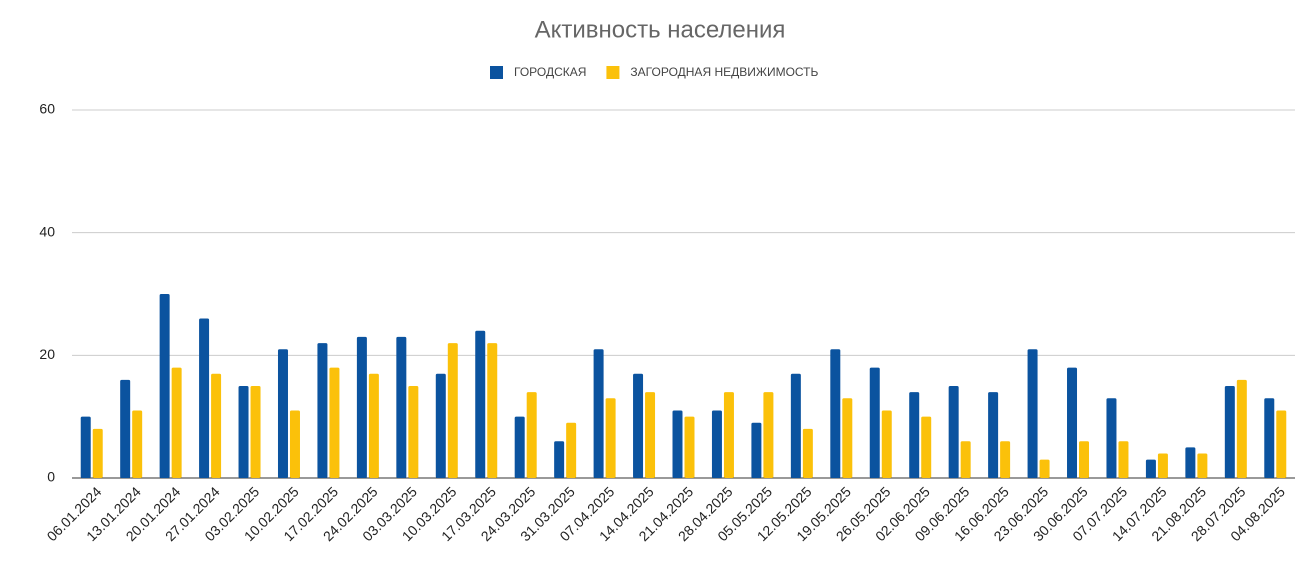 The image size is (1310, 568). Describe the element at coordinates (47, 231) in the screenshot. I see `y-tick-label: 40` at that location.